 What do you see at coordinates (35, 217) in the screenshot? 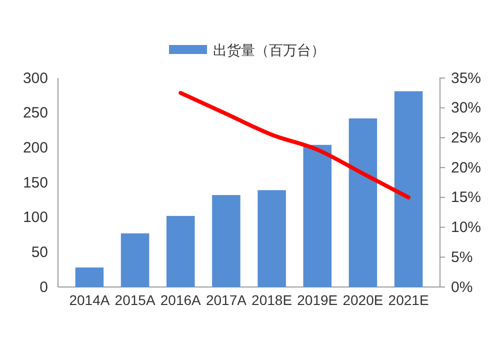
I see `y-tick-label: 100` at bounding box center [35, 217].